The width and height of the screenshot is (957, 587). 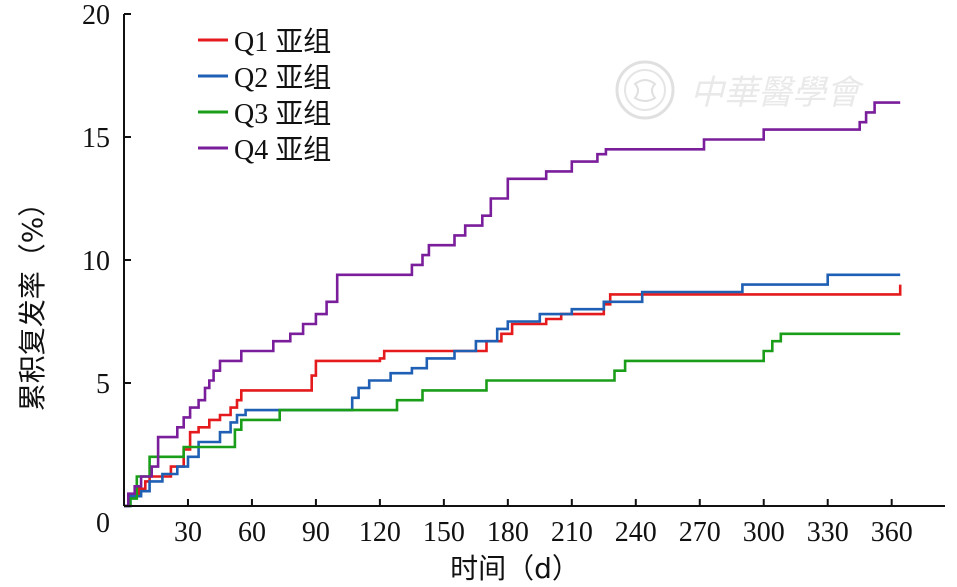 I want to click on y-tick-label: 15, so click(x=96, y=138).